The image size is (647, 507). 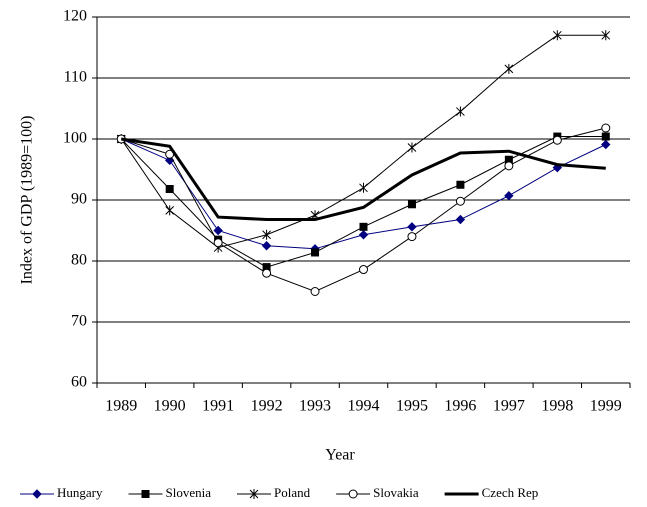 I want to click on x-tick-label: 1997, so click(x=509, y=406).